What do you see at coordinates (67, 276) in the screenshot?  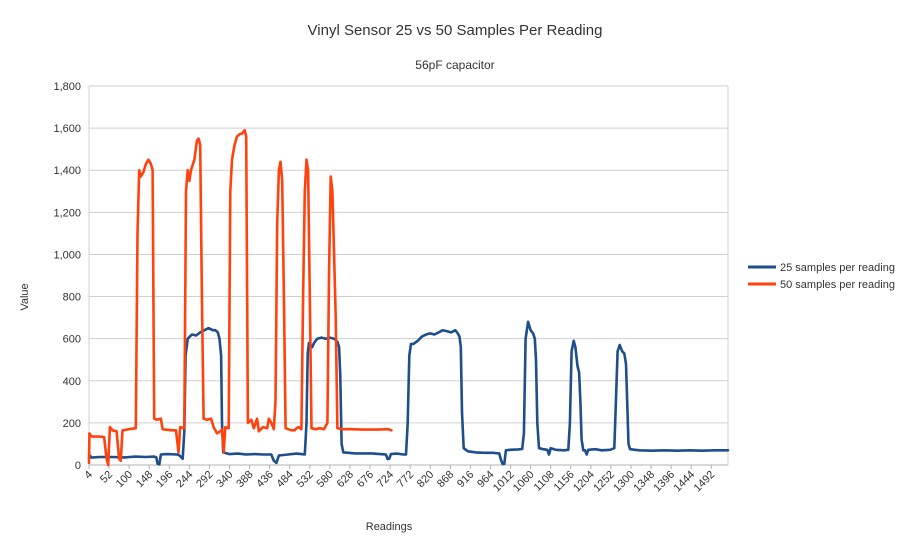 I see `y-axis-ticks: 0 200 400 600 800 1,000 1,200 1,400 1,600 1,800` at bounding box center [67, 276].